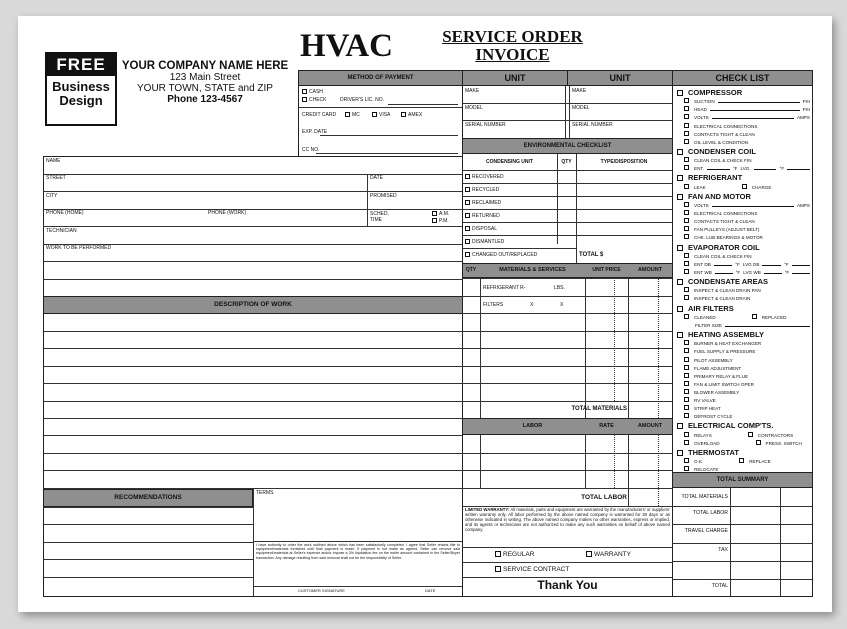  What do you see at coordinates (743, 118) in the screenshot?
I see `checklist-item: VOLTS AMPS` at bounding box center [743, 118].